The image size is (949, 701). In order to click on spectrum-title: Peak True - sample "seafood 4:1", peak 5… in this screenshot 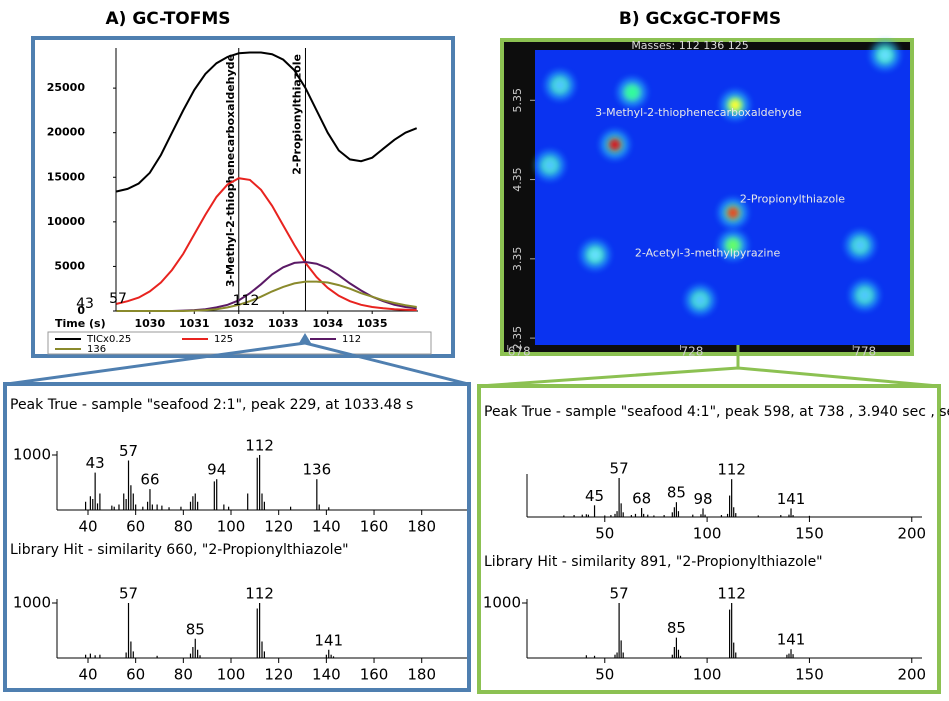, I will do `click(716, 412)`.